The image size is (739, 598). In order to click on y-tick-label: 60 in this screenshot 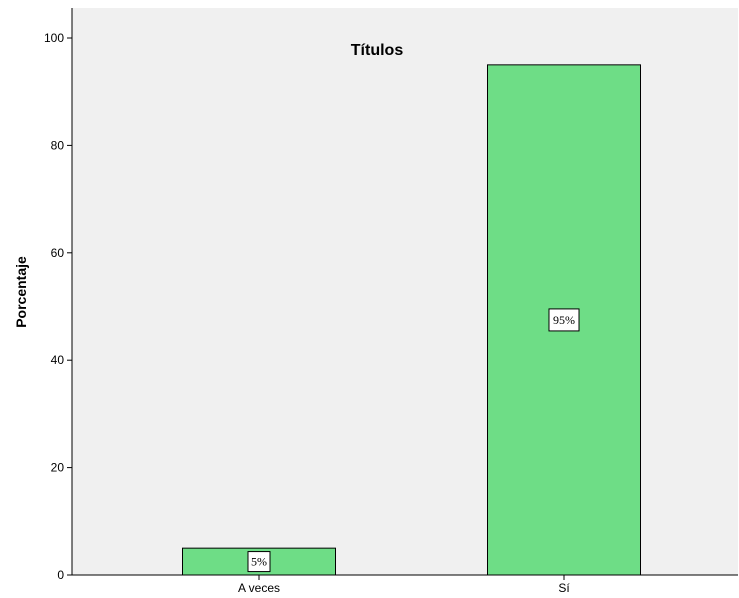, I will do `click(58, 253)`.